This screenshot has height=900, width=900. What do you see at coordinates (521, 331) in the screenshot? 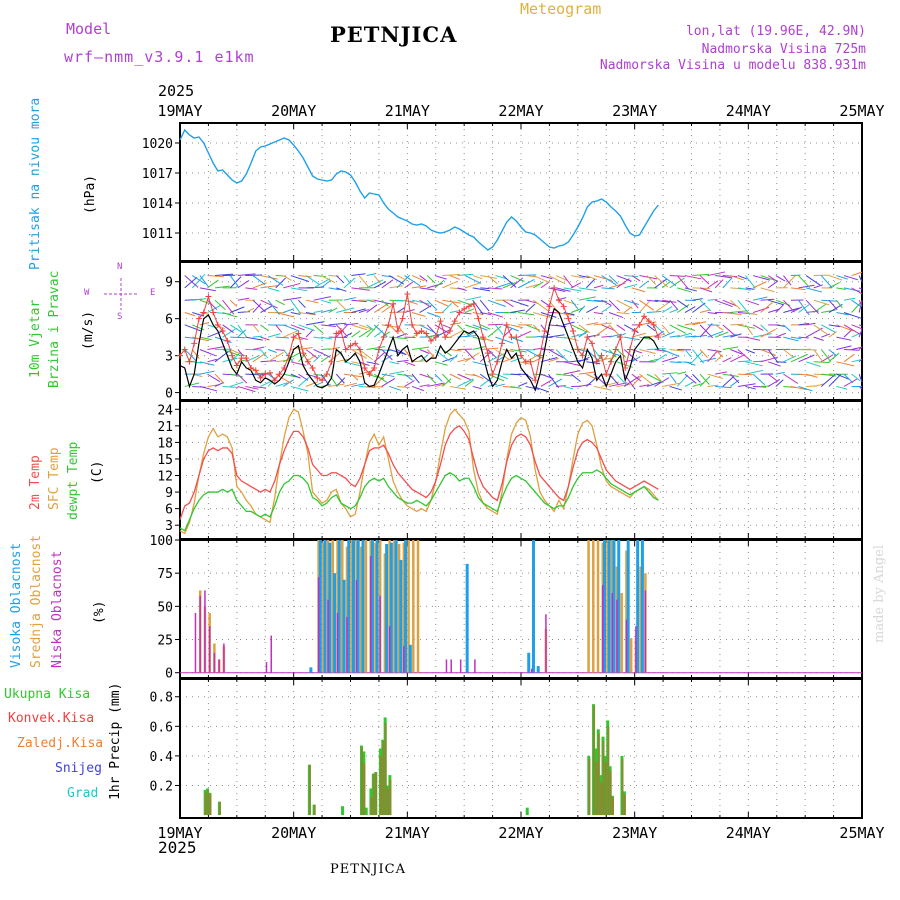
I see `panel-frame` at bounding box center [521, 331].